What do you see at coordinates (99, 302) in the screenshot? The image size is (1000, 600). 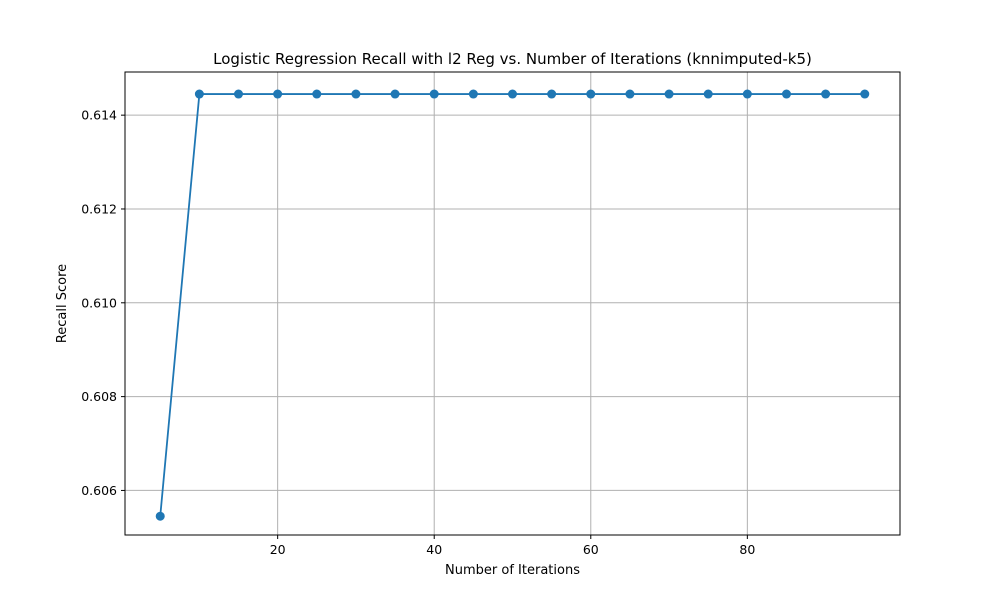 I see `y-tick-label: 0.610` at bounding box center [99, 302].